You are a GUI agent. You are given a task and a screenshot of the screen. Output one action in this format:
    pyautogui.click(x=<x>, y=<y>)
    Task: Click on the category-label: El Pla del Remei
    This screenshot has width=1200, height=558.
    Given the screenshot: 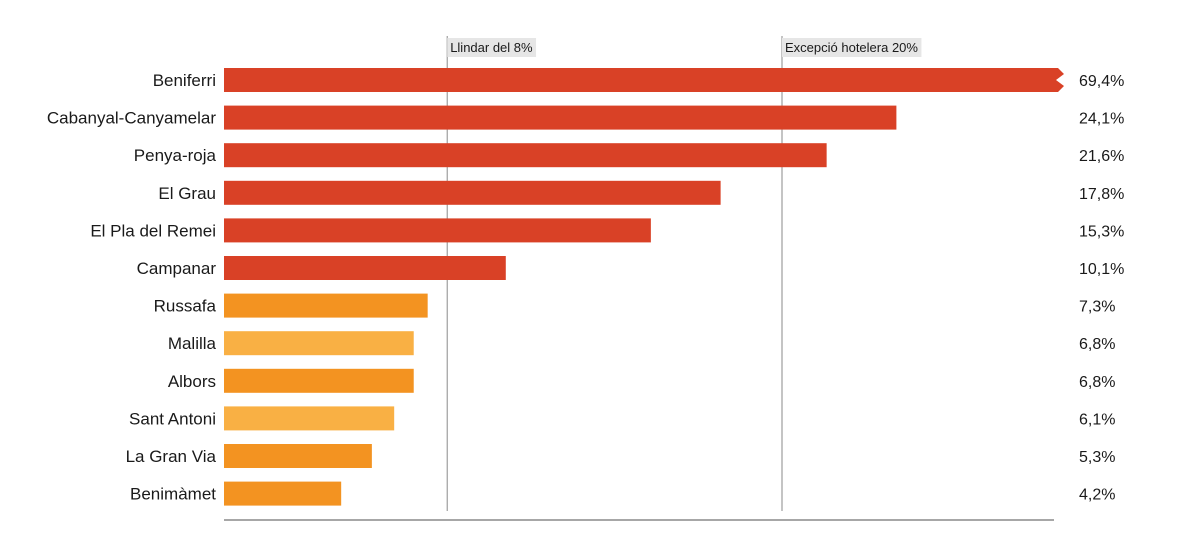 What is the action you would take?
    pyautogui.click(x=153, y=230)
    